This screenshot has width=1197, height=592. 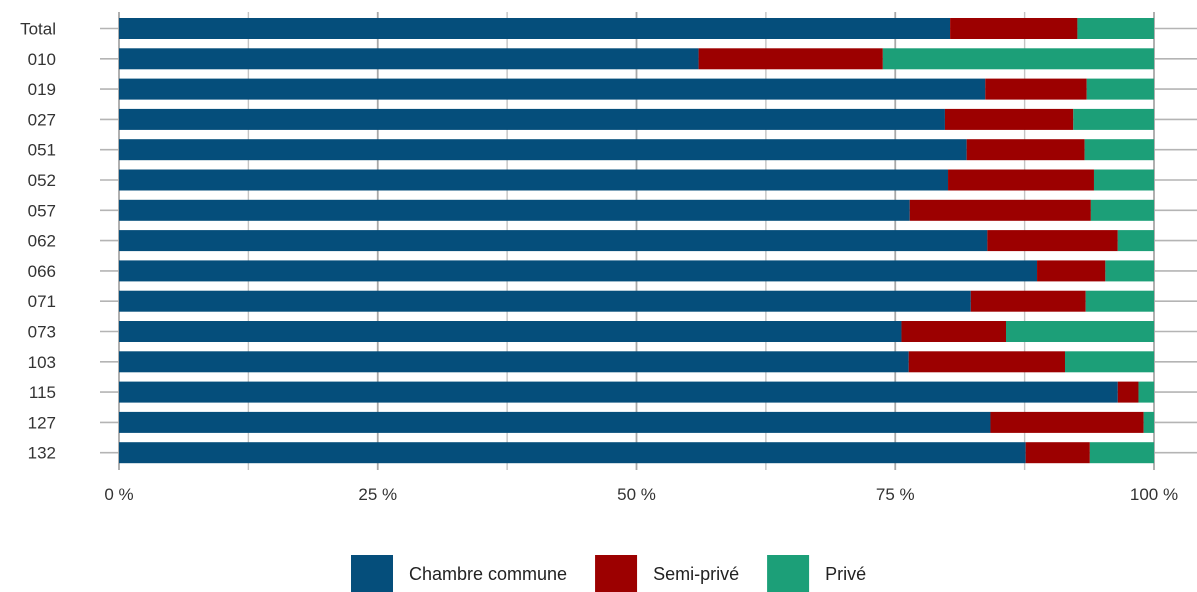 I want to click on y-tick-label: 019, so click(x=42, y=89).